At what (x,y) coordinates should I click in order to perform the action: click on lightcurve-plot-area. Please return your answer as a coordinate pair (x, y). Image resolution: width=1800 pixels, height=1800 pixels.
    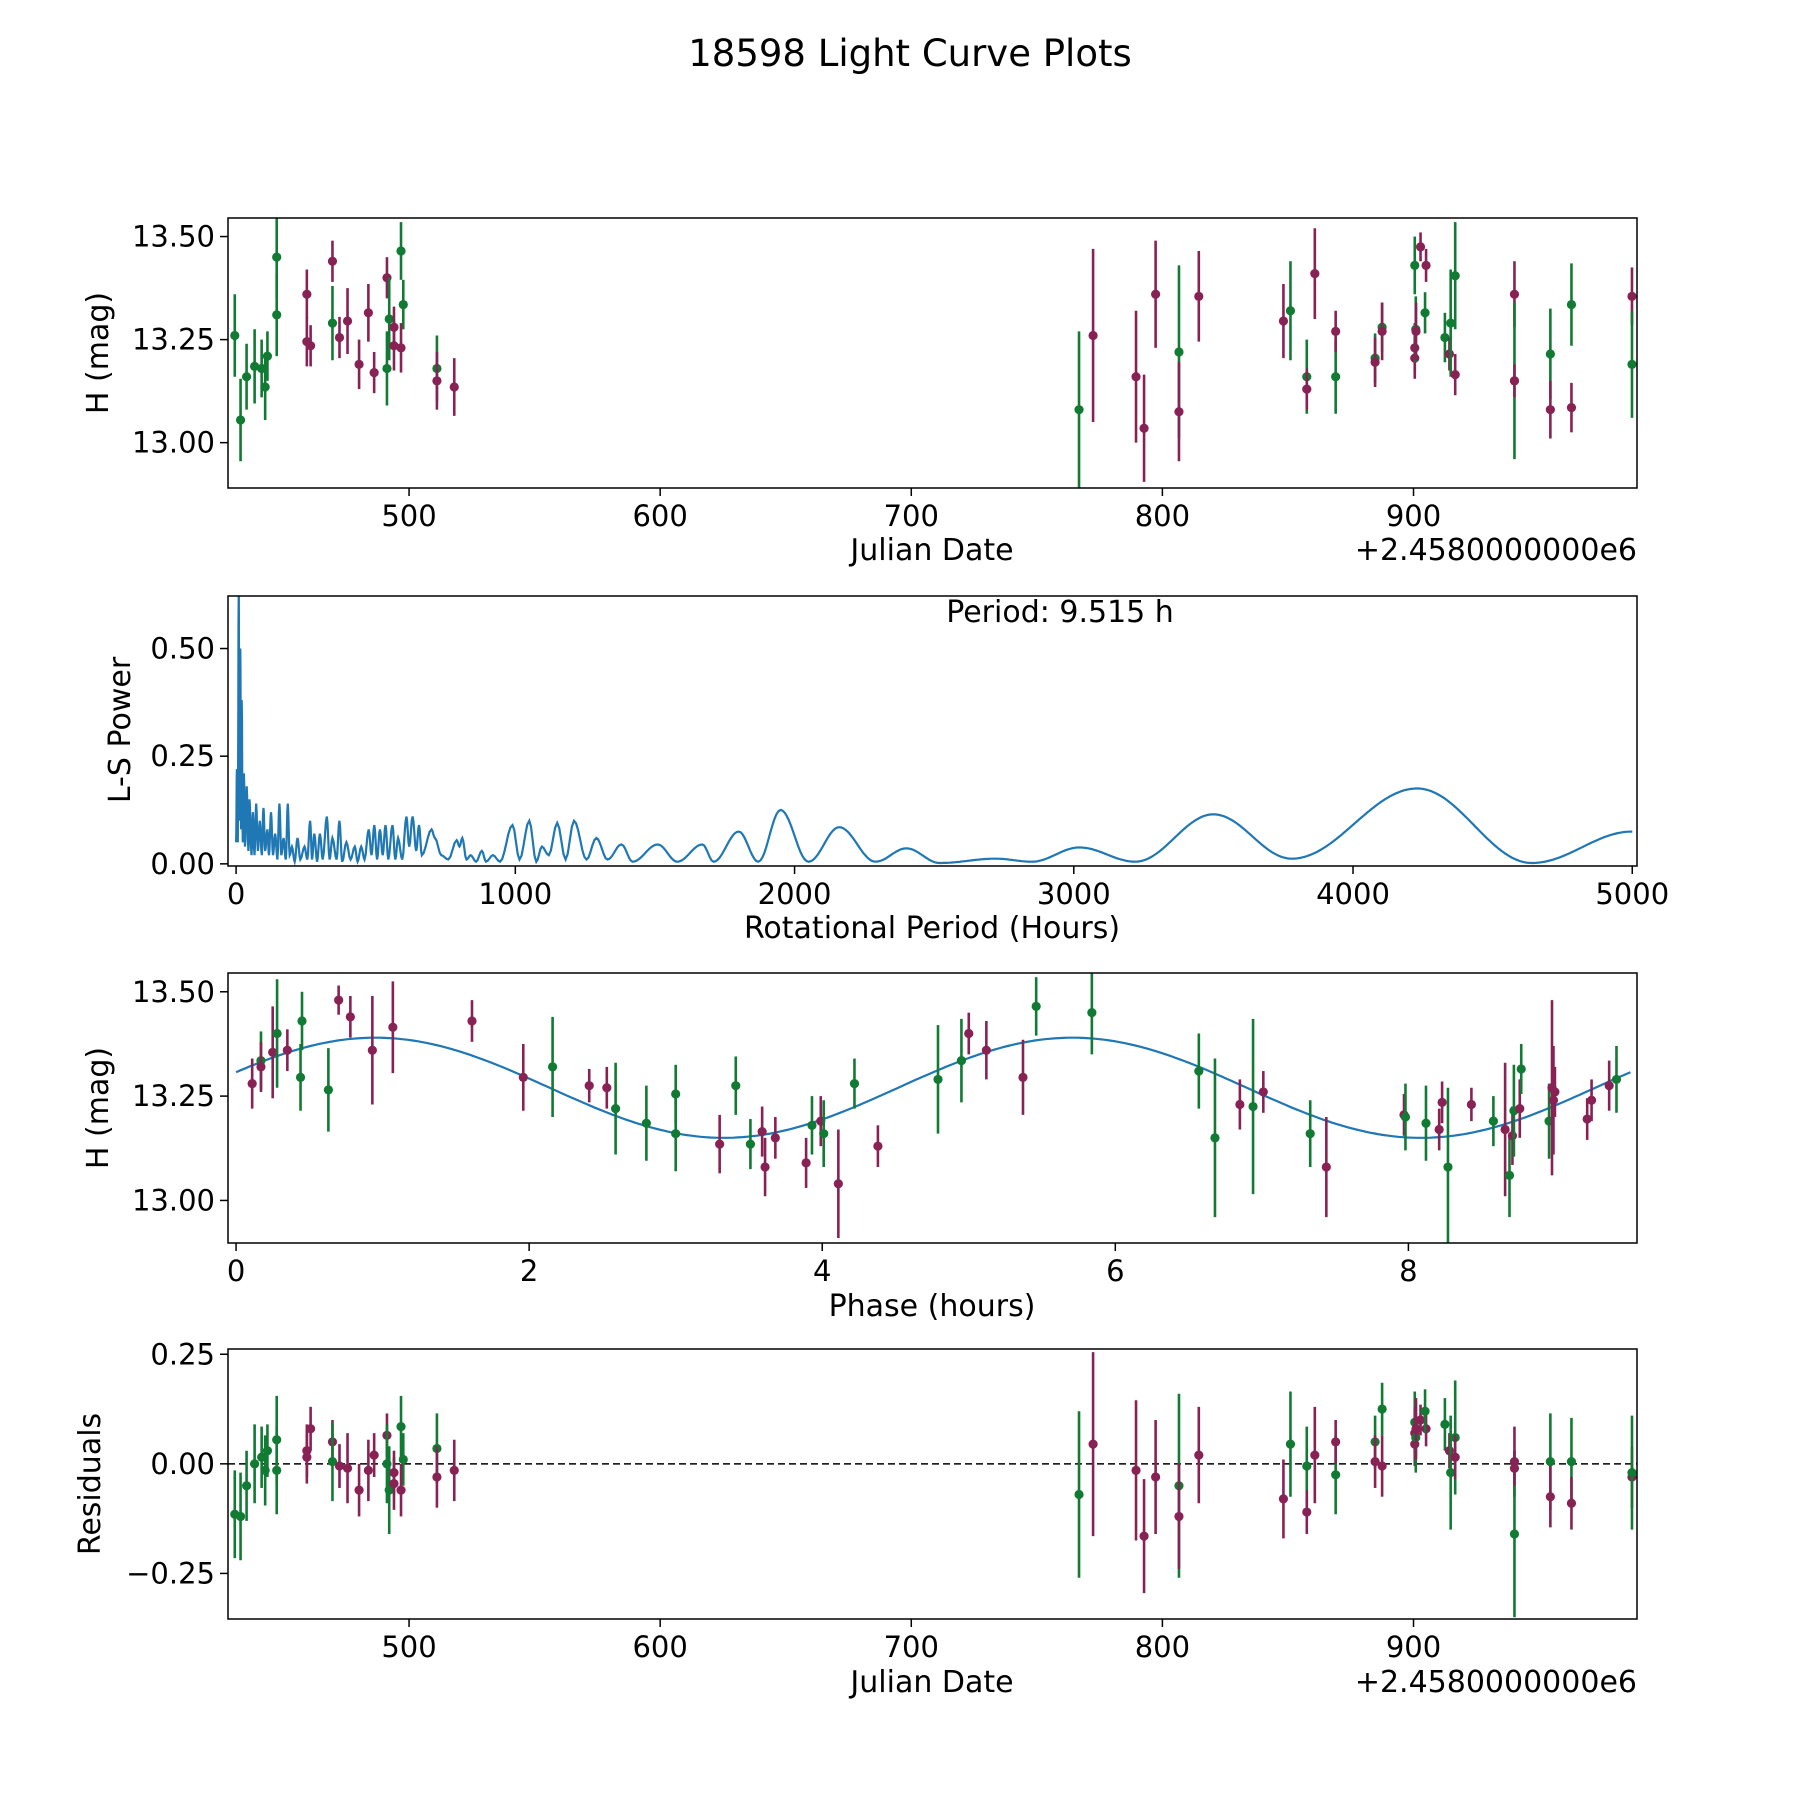
    Looking at the image, I should click on (933, 353).